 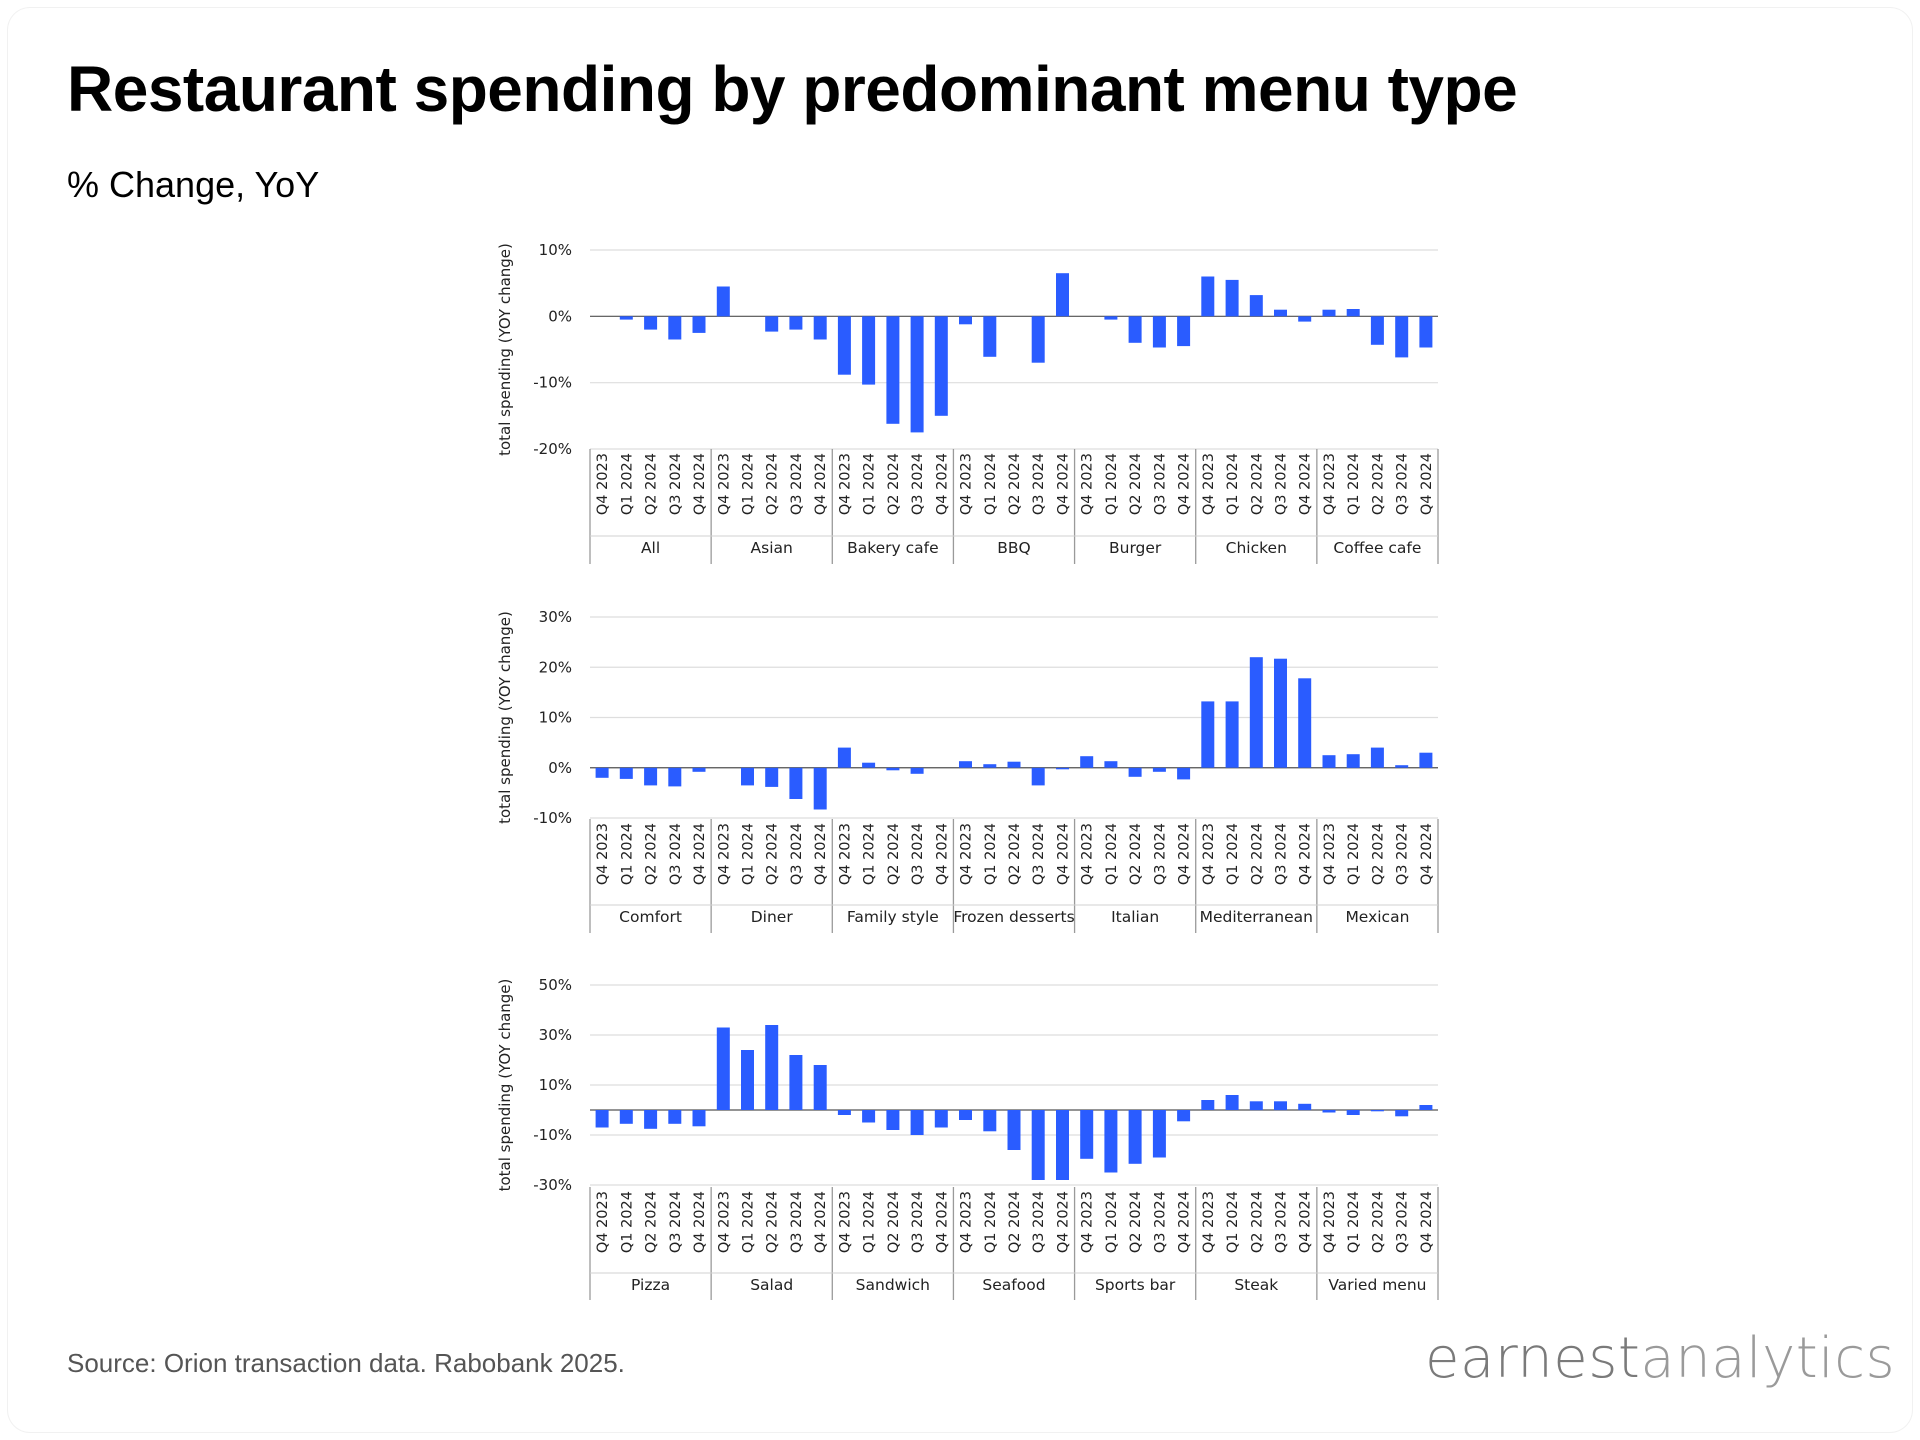 I want to click on group-label: Coffee cafe, so click(x=1377, y=548).